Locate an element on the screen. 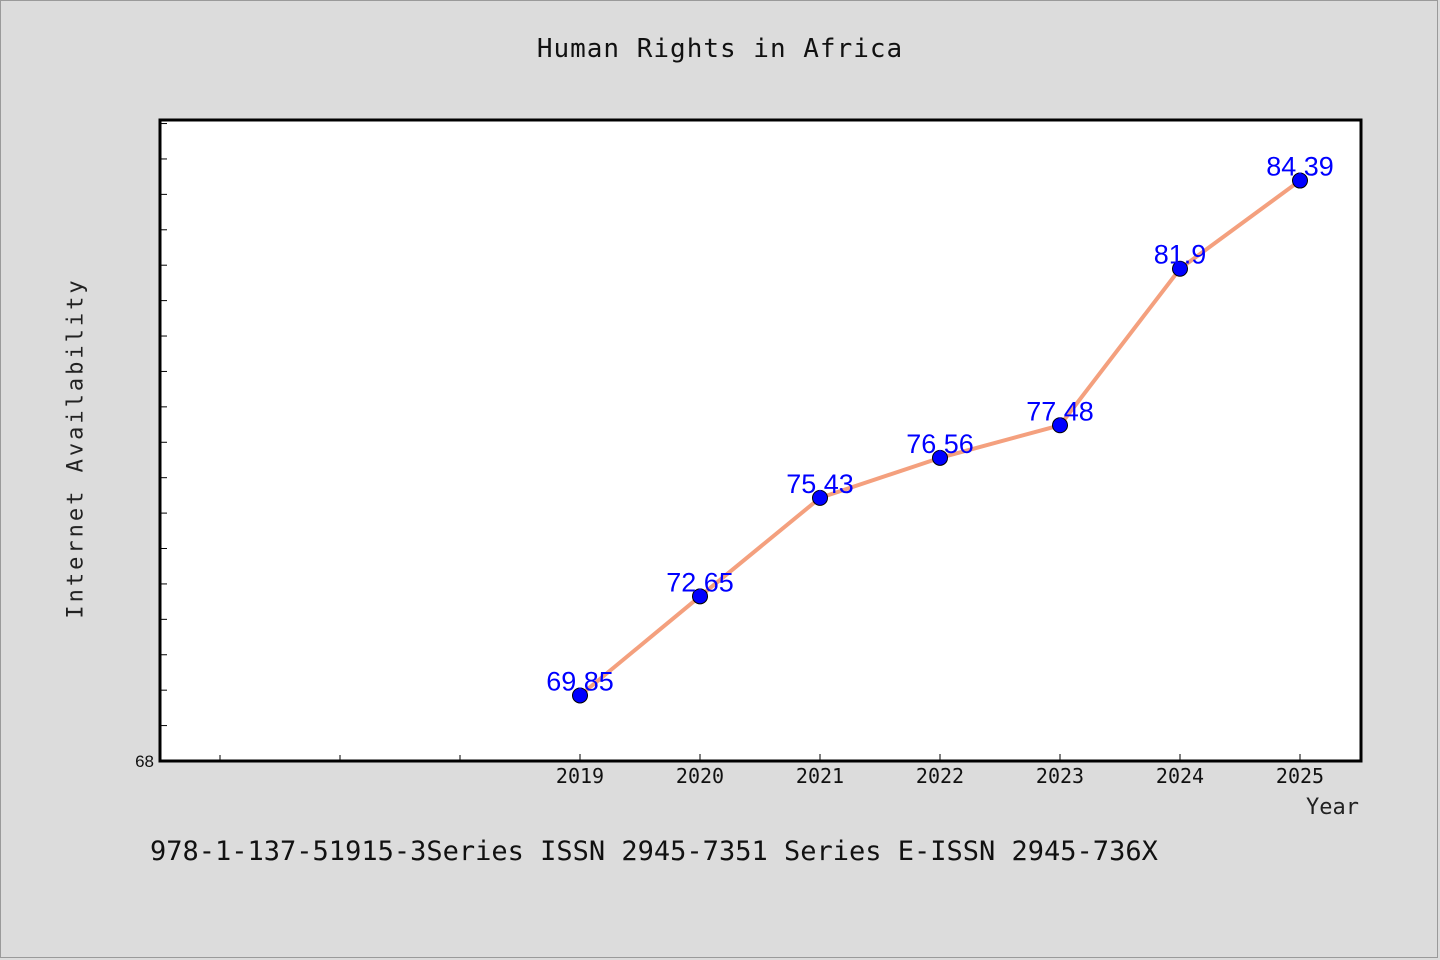  x-axis-label: Year is located at coordinates (1332, 807).